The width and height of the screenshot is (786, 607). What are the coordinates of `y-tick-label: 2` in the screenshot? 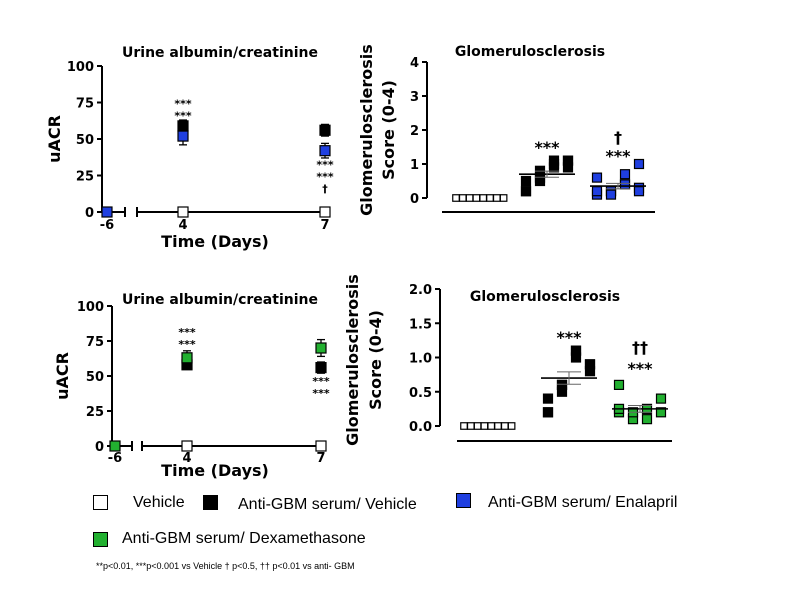 It's located at (414, 131).